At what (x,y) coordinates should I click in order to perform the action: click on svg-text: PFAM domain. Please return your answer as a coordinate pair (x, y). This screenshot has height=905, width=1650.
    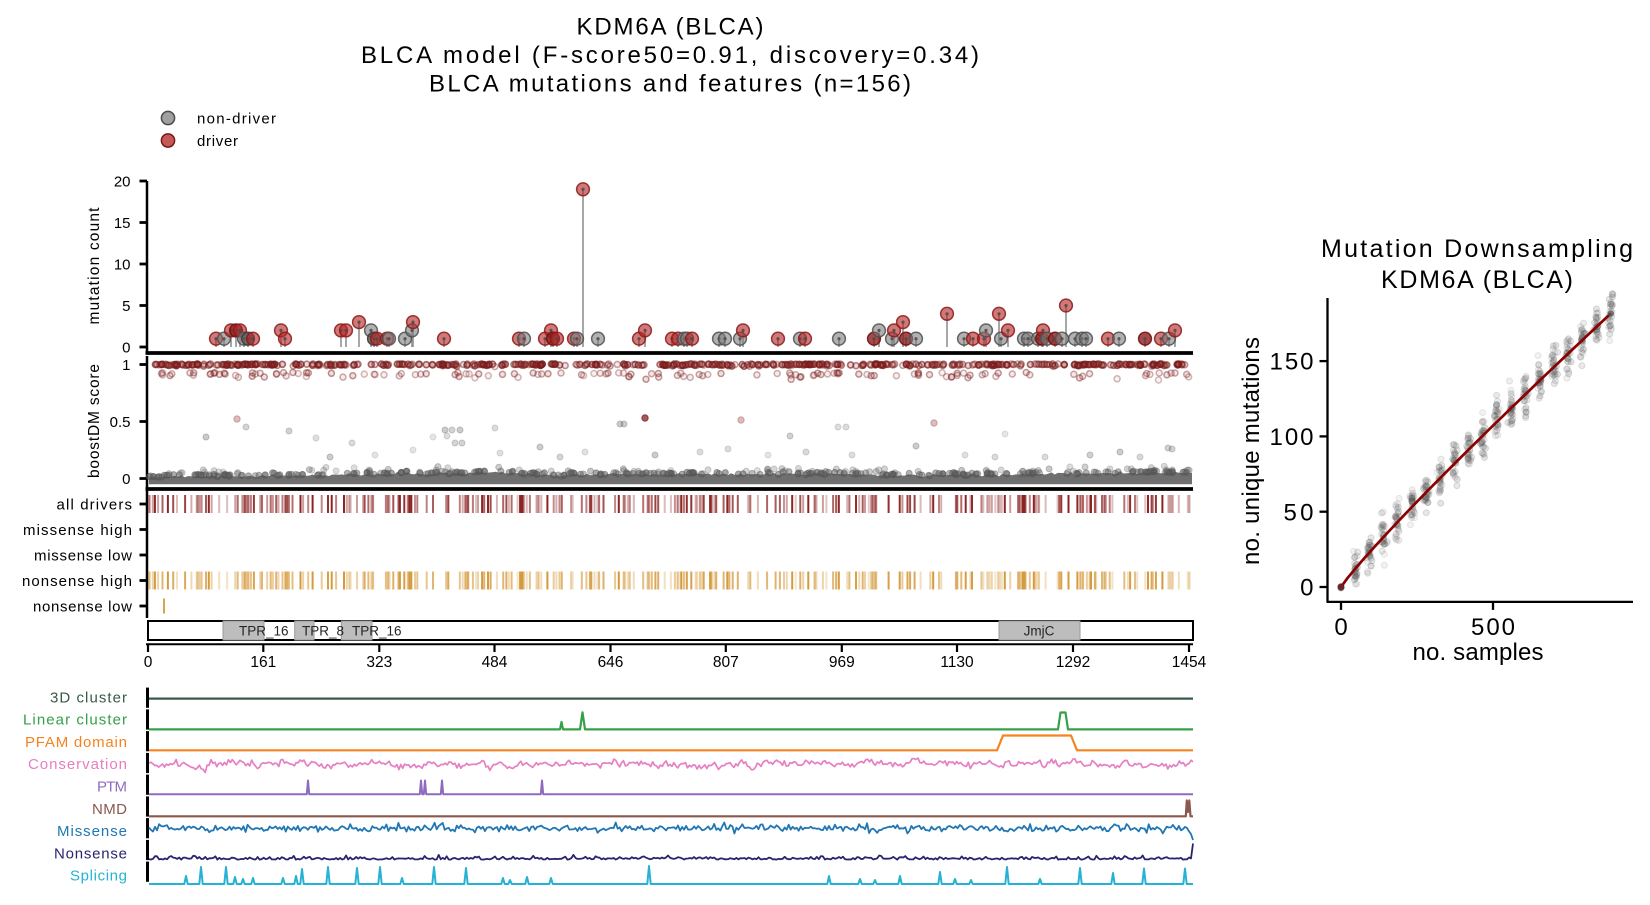
    Looking at the image, I should click on (76, 742).